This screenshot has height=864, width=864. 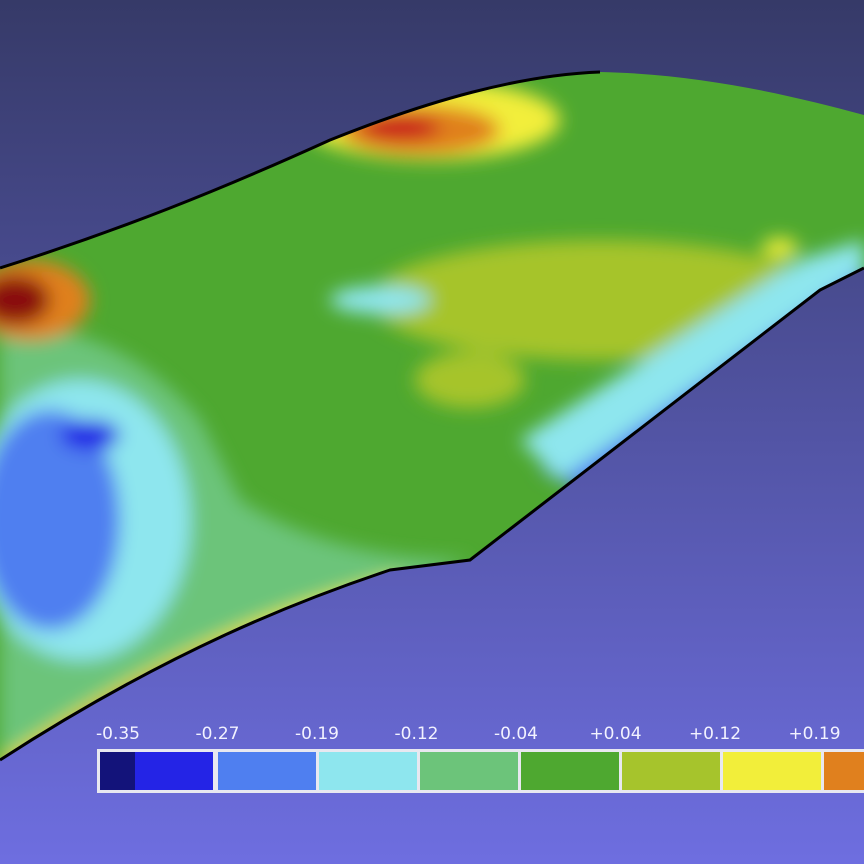 I want to click on legend-tick-label: +0.04, so click(x=615, y=734).